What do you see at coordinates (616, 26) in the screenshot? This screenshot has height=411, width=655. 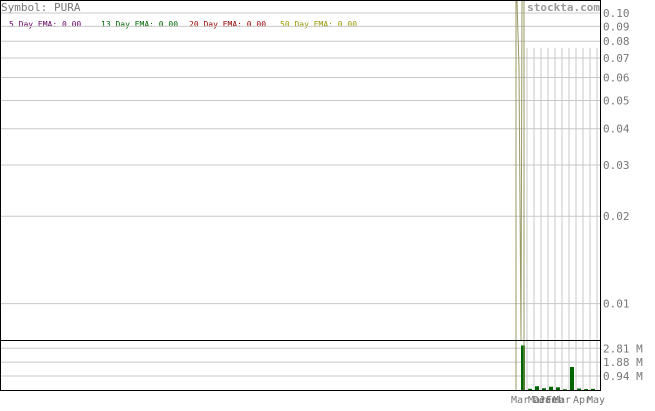 I see `price-axis-tick-label: 0.09` at bounding box center [616, 26].